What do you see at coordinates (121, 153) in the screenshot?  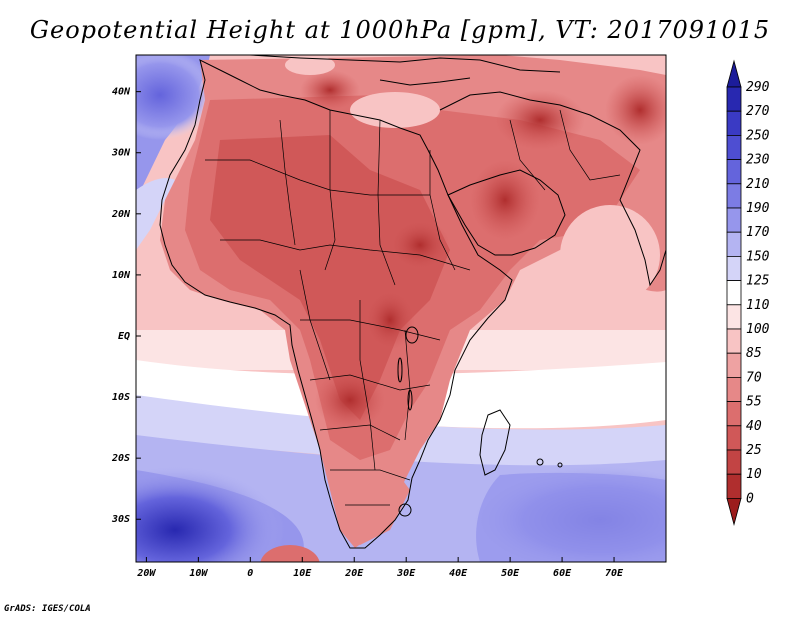 I see `y-tick-label: 30N` at bounding box center [121, 153].